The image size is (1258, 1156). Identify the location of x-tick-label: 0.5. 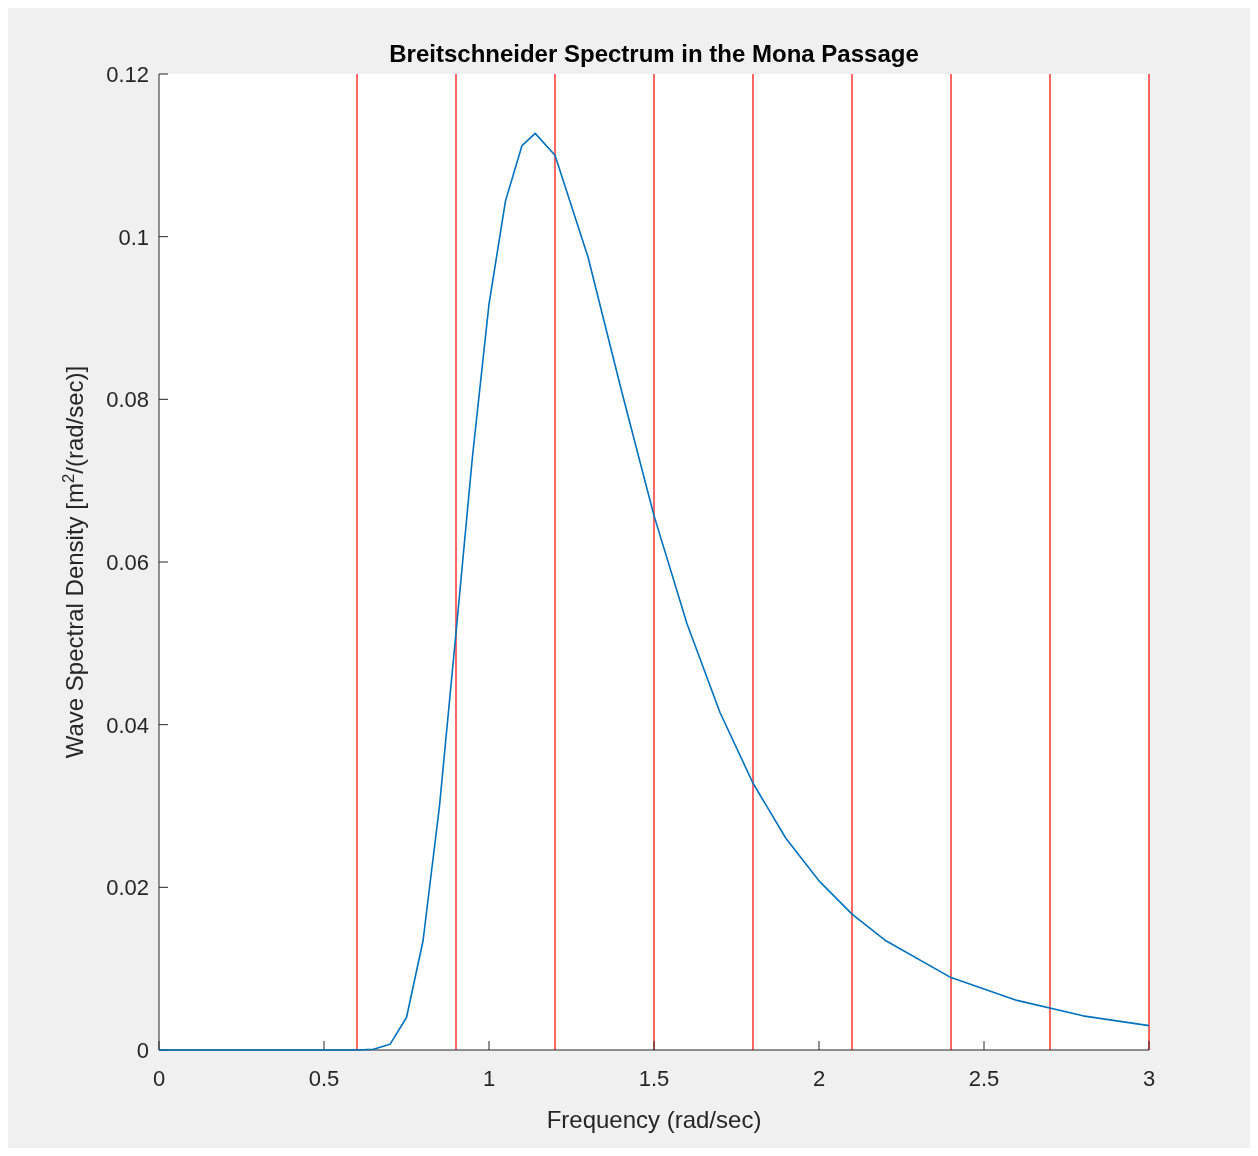
(324, 1078).